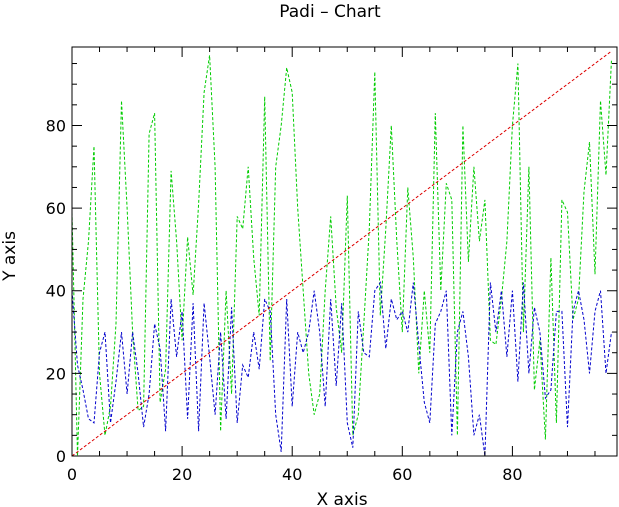  What do you see at coordinates (512, 474) in the screenshot?
I see `x-tick-label: 80` at bounding box center [512, 474].